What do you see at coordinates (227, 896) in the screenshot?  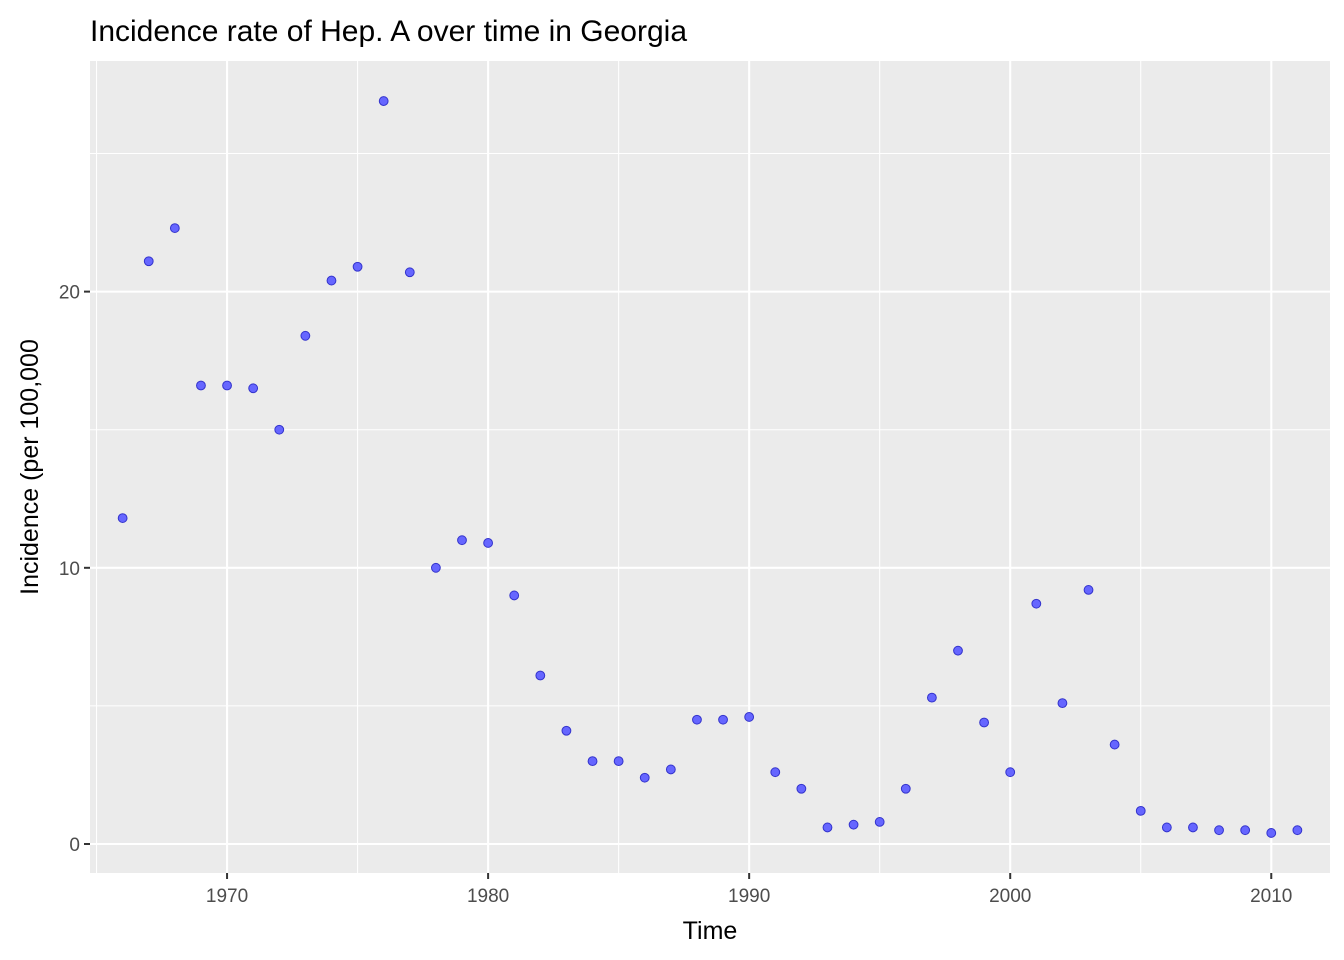 I see `x-tick-label: 1970` at bounding box center [227, 896].